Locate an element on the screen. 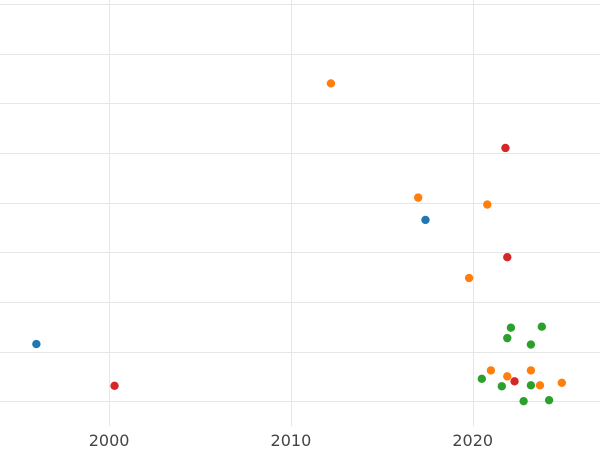 This screenshot has height=450, width=600. x-tick-labels: 2000 2010 2020 is located at coordinates (291, 440).